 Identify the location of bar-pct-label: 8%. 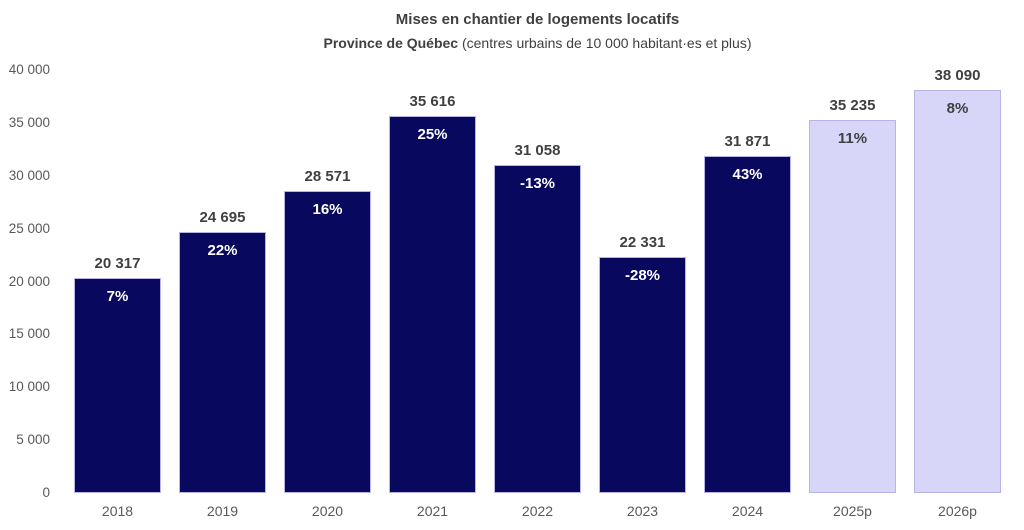
(957, 109).